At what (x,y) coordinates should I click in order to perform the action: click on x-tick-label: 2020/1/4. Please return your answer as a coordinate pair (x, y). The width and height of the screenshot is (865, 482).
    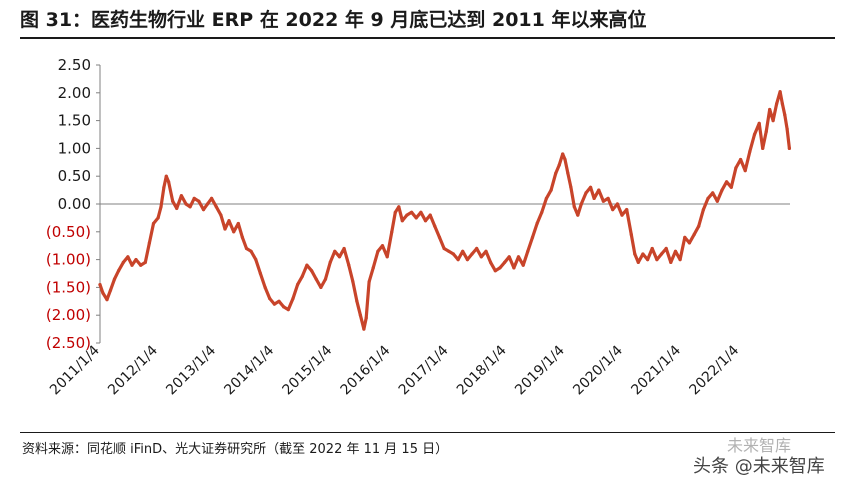
    Looking at the image, I should click on (598, 370).